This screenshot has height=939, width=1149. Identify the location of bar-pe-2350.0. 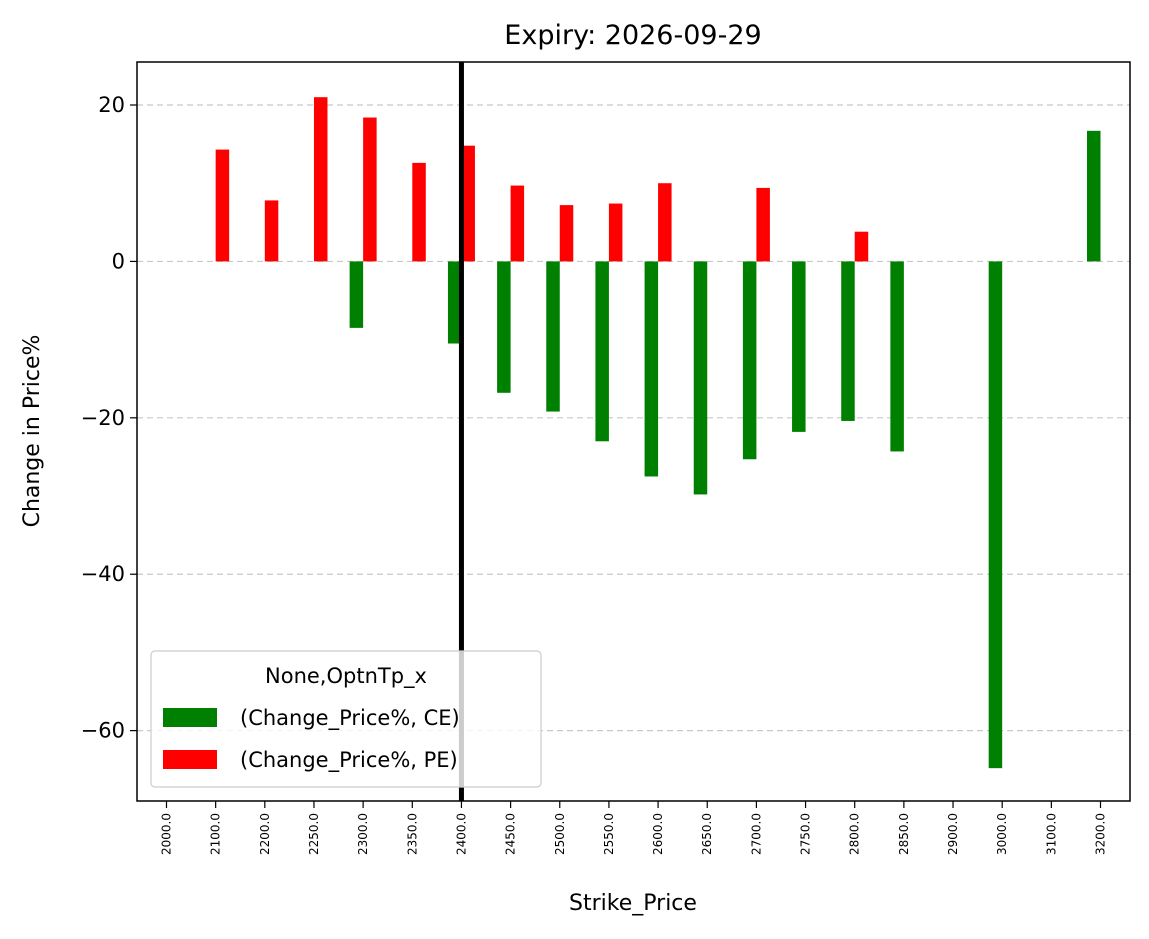
(419, 212).